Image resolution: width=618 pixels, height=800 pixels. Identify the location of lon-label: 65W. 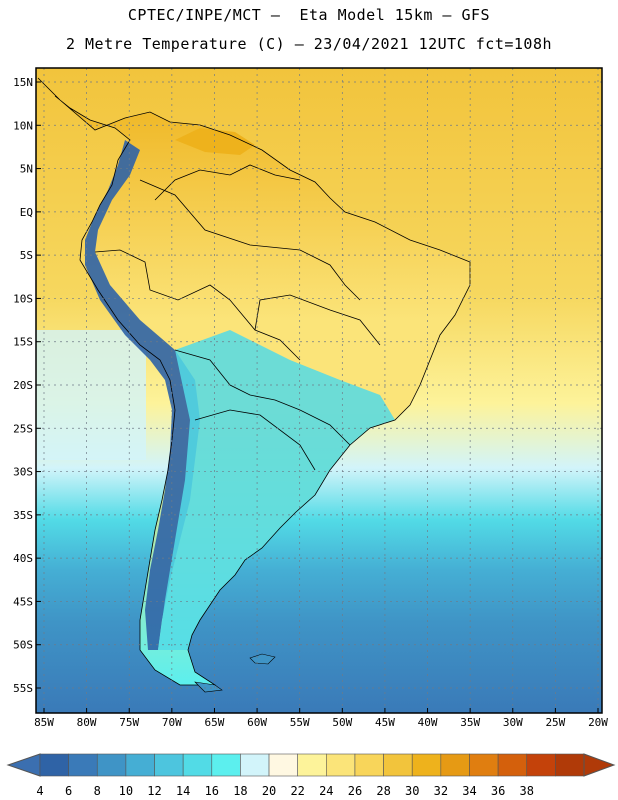
(215, 722).